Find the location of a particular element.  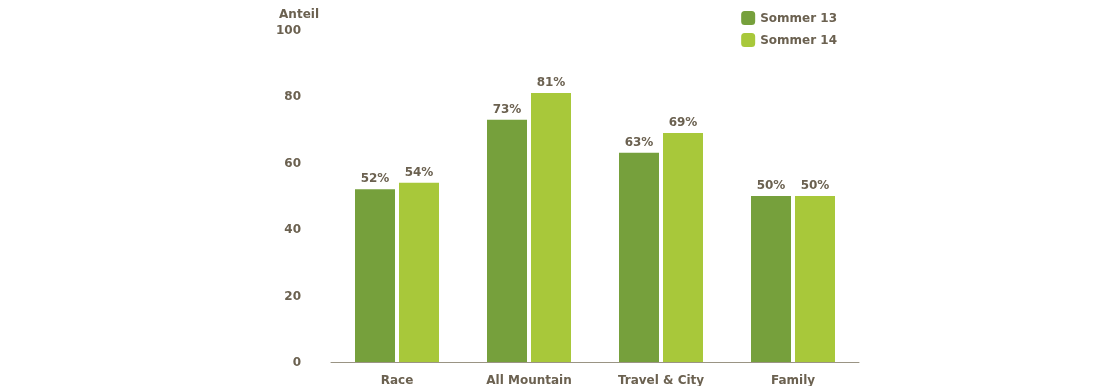

x-tick-label: Family is located at coordinates (793, 379).